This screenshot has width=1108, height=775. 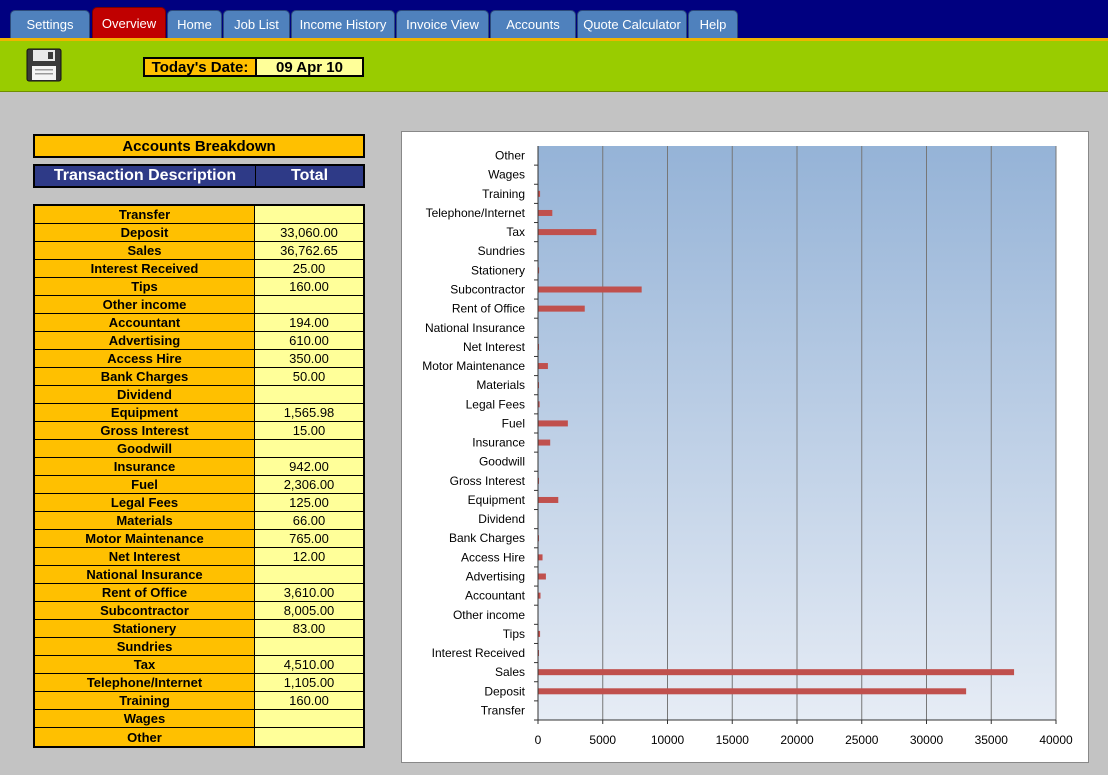 I want to click on tab-invoice-view: Invoice View, so click(x=442, y=24).